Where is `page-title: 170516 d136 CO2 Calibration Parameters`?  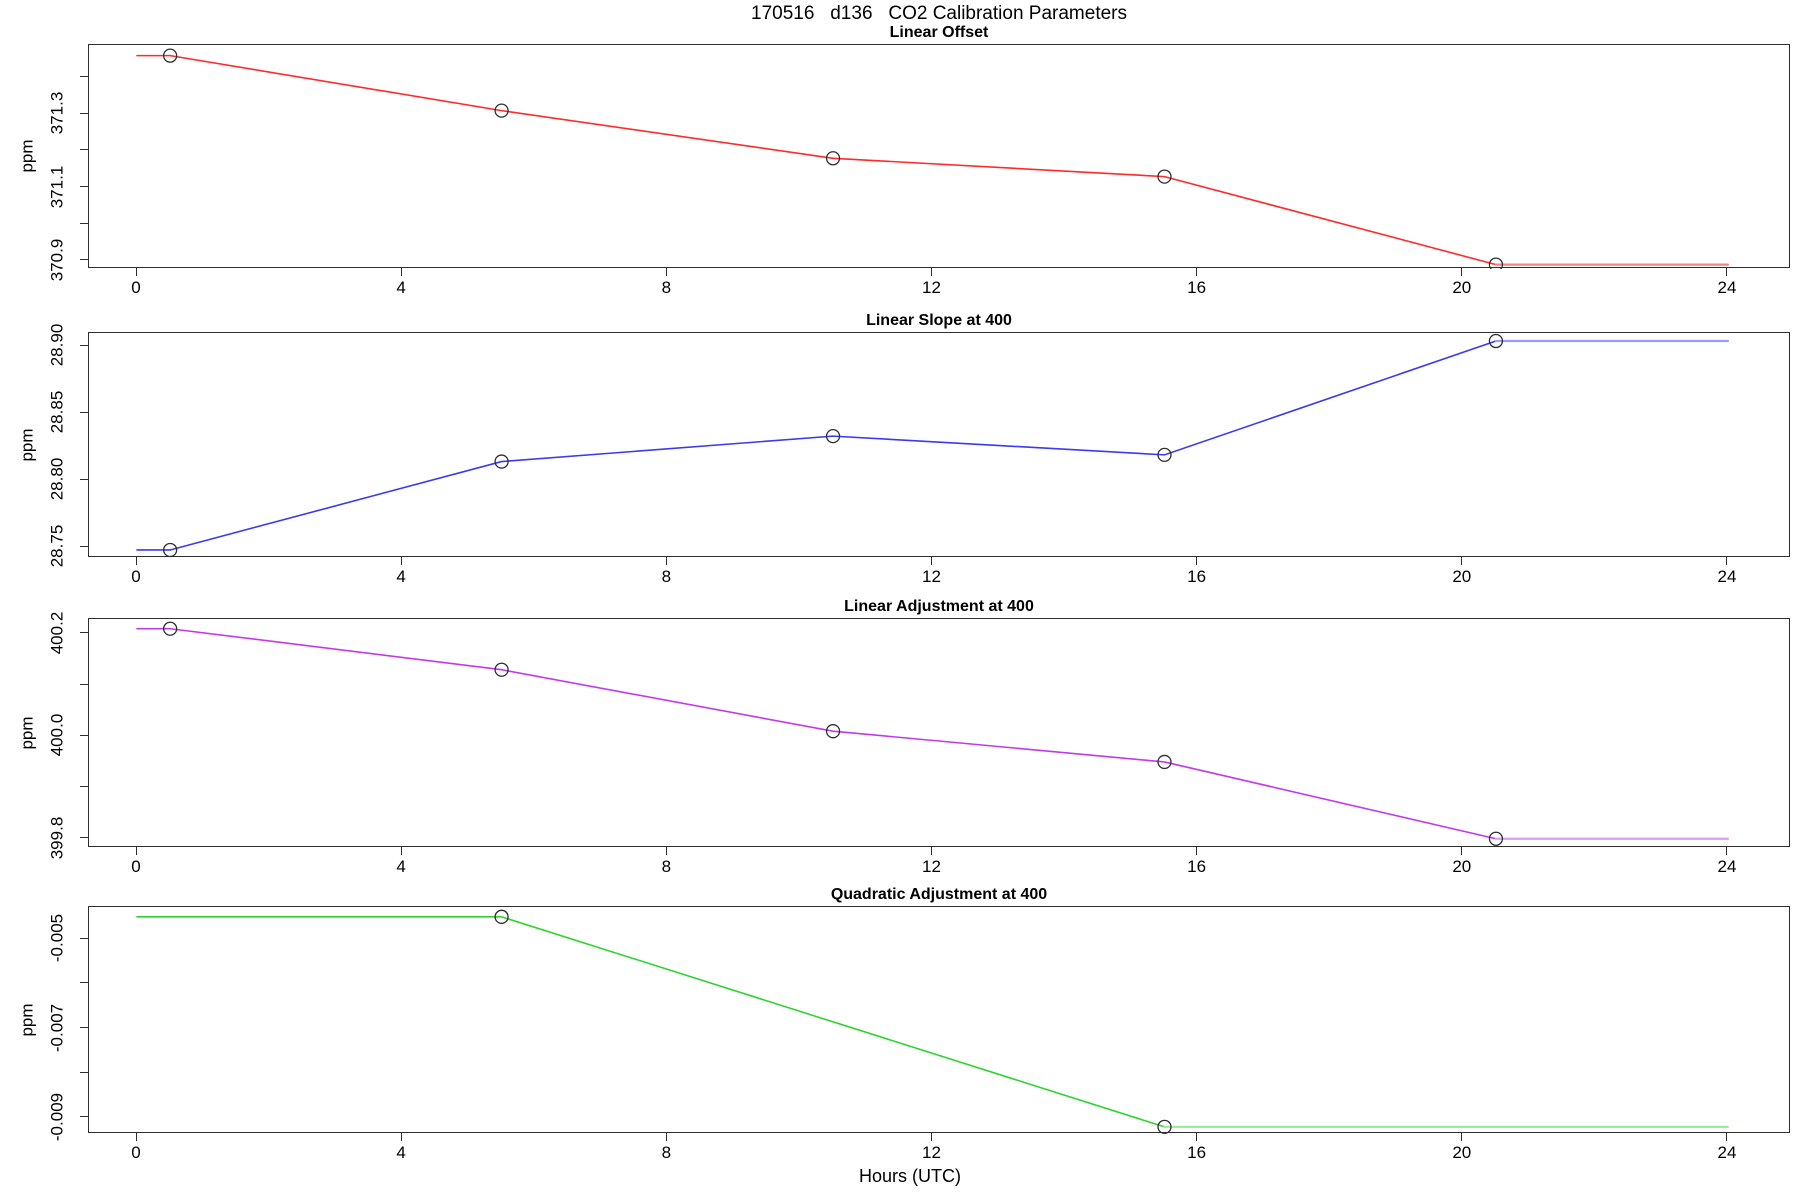
page-title: 170516 d136 CO2 Calibration Parameters is located at coordinates (939, 13).